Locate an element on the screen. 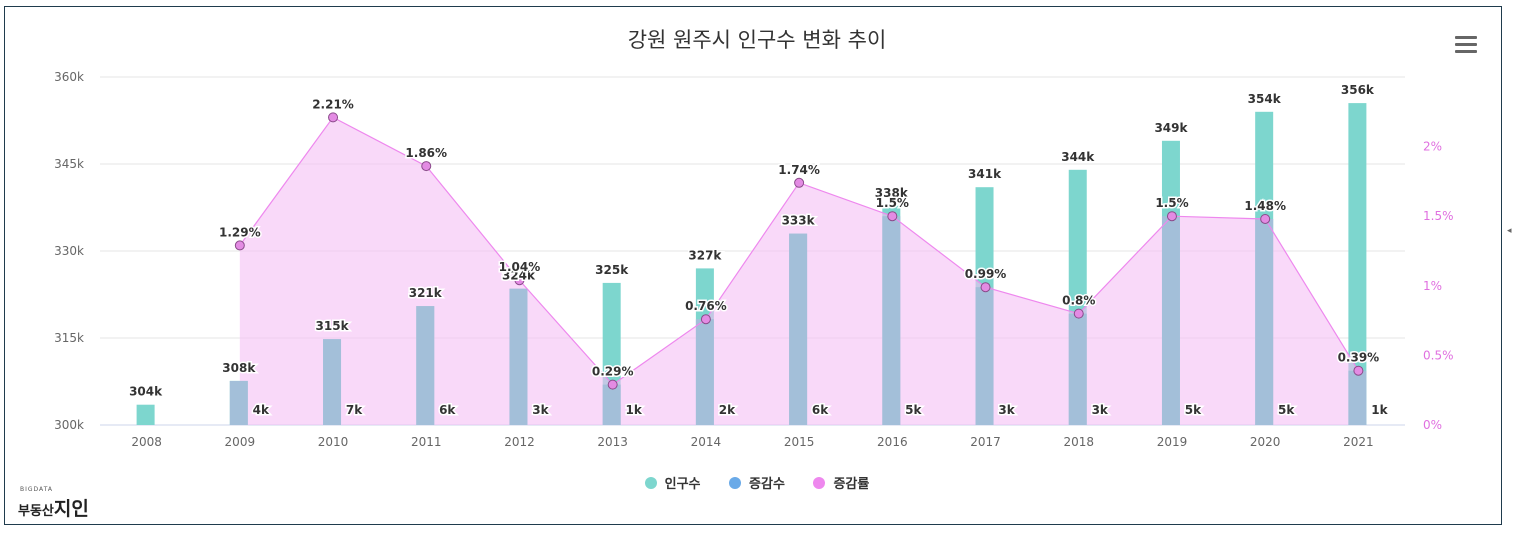 The height and width of the screenshot is (537, 1514). y-left-tick-label: 345k is located at coordinates (69, 164).